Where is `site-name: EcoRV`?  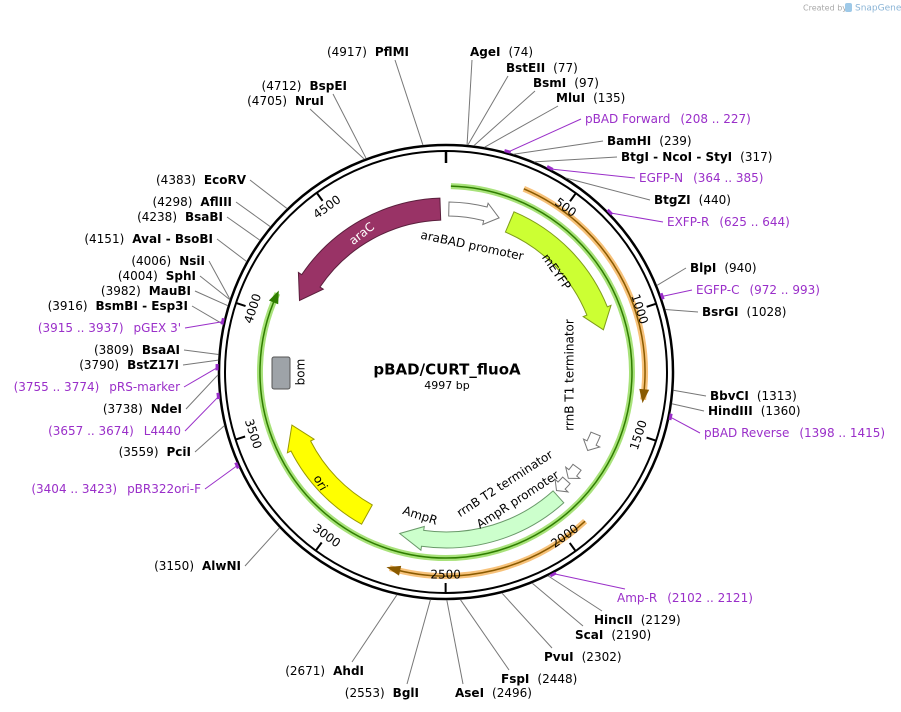 site-name: EcoRV is located at coordinates (225, 180).